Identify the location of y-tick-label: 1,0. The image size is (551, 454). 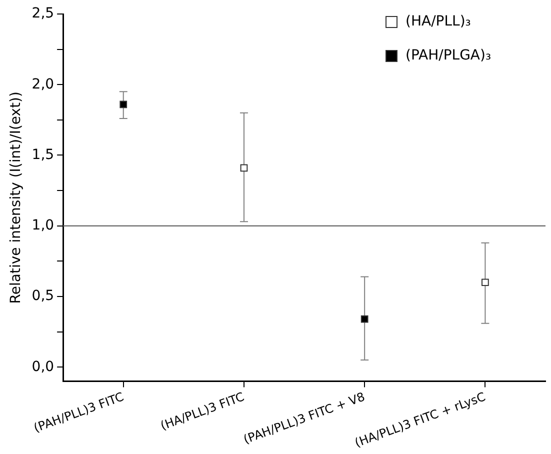
(43, 226).